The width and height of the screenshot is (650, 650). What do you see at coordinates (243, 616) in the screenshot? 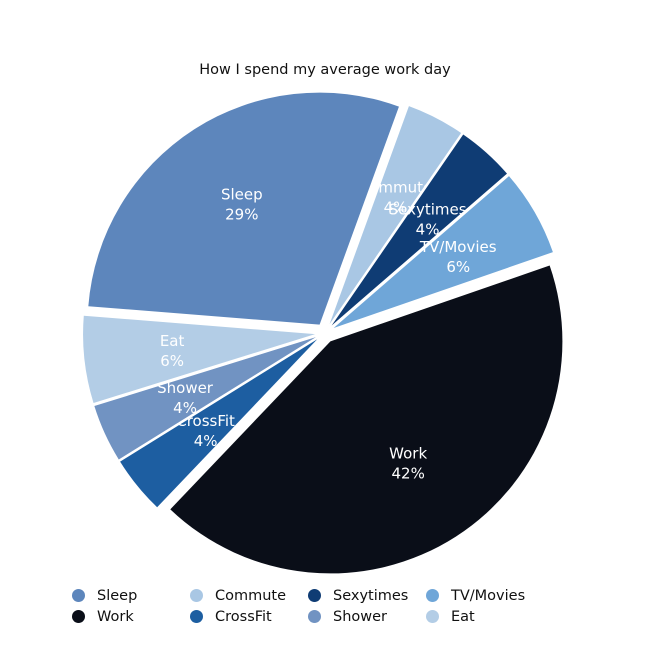
I see `legend-label: CrossFit` at bounding box center [243, 616].